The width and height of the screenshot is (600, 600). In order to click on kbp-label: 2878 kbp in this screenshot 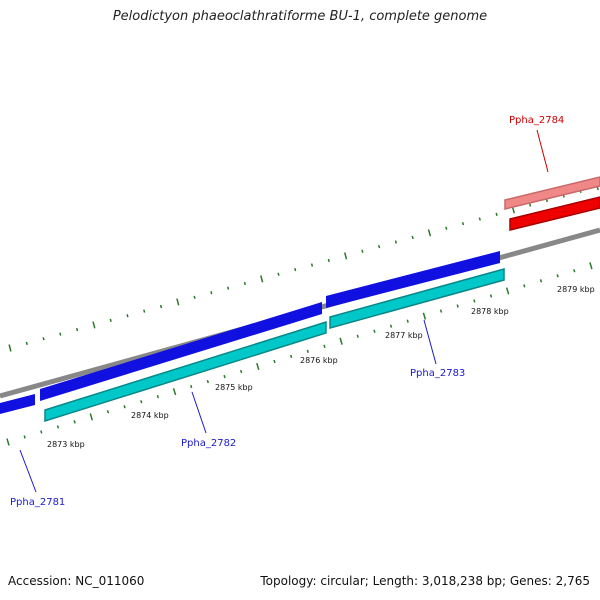, I will do `click(490, 311)`.